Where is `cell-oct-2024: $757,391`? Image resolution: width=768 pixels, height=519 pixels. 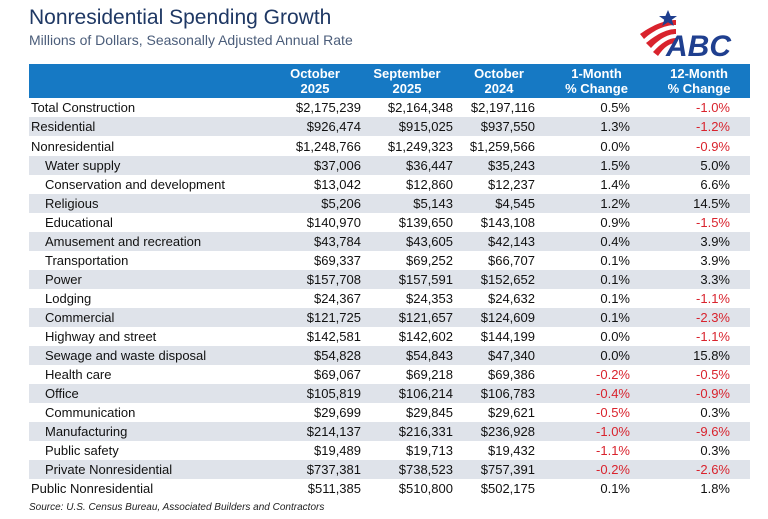
cell-oct-2024: $757,391 is located at coordinates (499, 469).